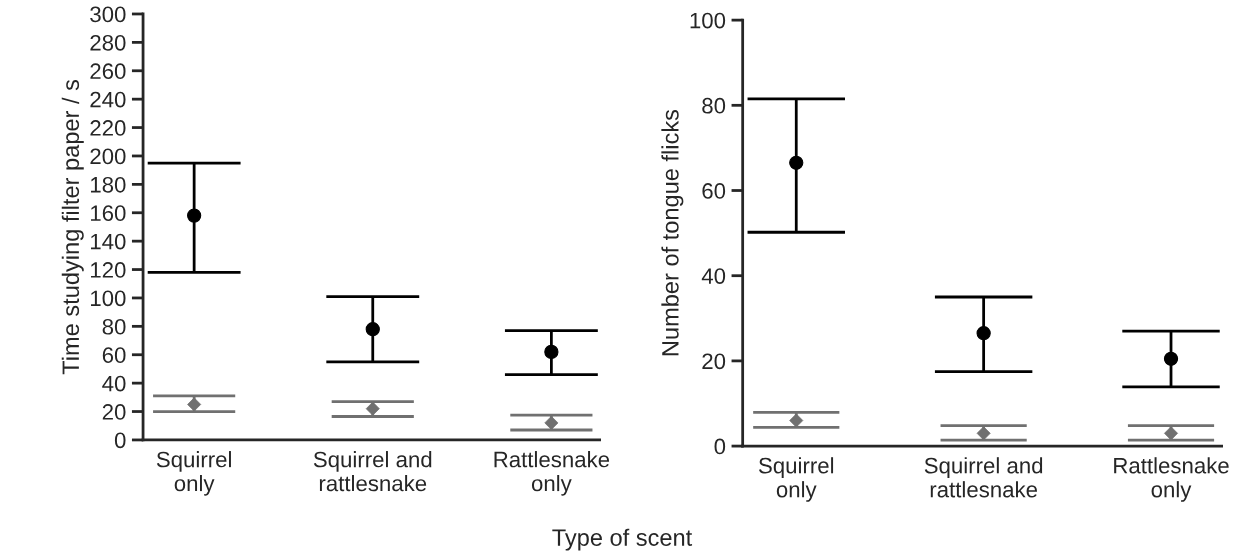  What do you see at coordinates (108, 128) in the screenshot?
I see `y-tick-label: 220` at bounding box center [108, 128].